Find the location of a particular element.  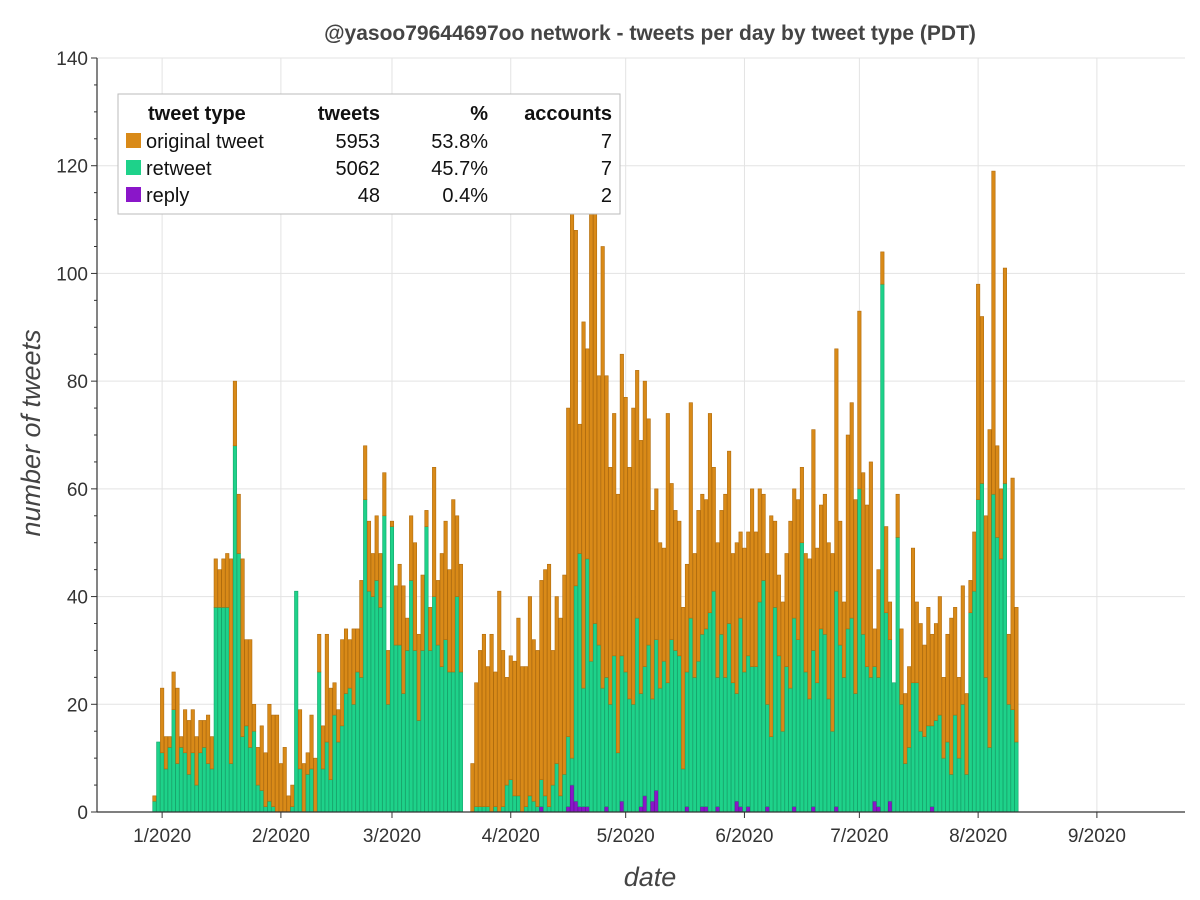

x-tick-label: 8/2020 is located at coordinates (978, 836).